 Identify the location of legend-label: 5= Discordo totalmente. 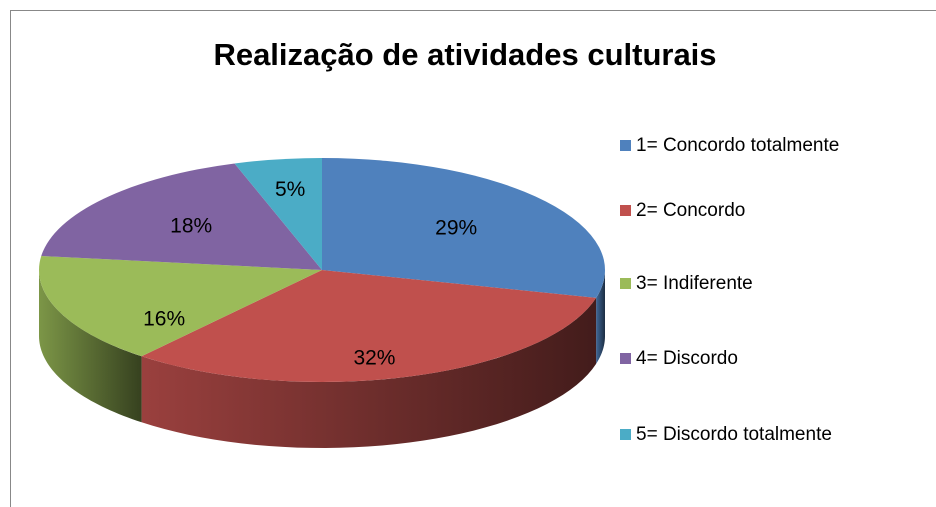
(734, 434).